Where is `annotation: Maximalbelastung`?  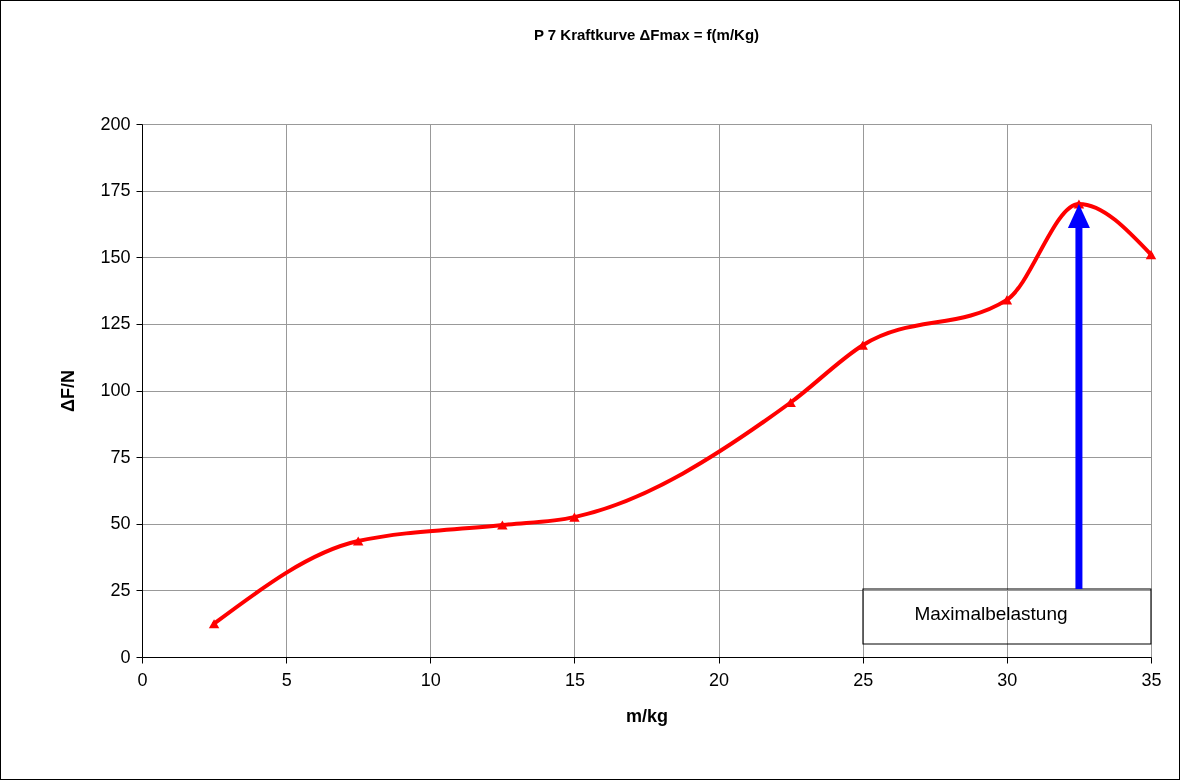
annotation: Maximalbelastung is located at coordinates (991, 613).